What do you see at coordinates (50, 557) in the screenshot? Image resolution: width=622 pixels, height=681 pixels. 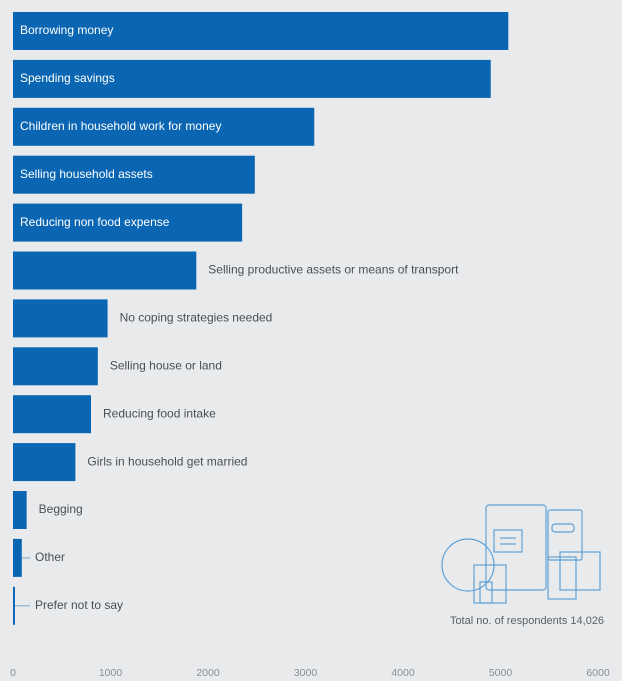 I see `bar-label: Other` at bounding box center [50, 557].